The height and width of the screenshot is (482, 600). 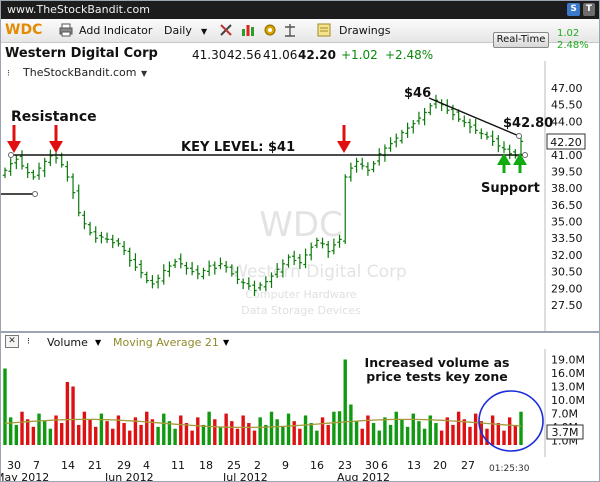 What do you see at coordinates (124, 465) in the screenshot?
I see `time-axis-day-label: 29` at bounding box center [124, 465].